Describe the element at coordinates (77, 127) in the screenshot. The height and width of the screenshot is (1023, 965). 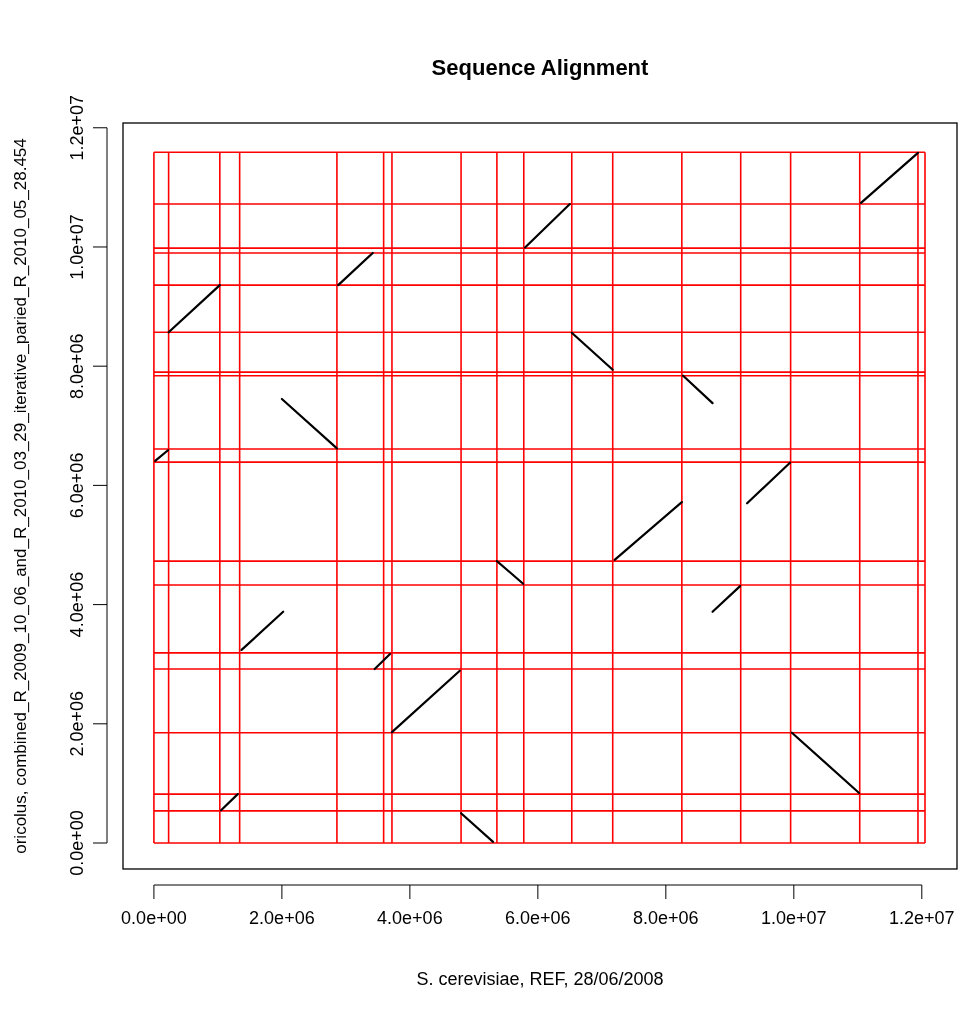
I see `y-tick-label: 1.2e+07` at that location.